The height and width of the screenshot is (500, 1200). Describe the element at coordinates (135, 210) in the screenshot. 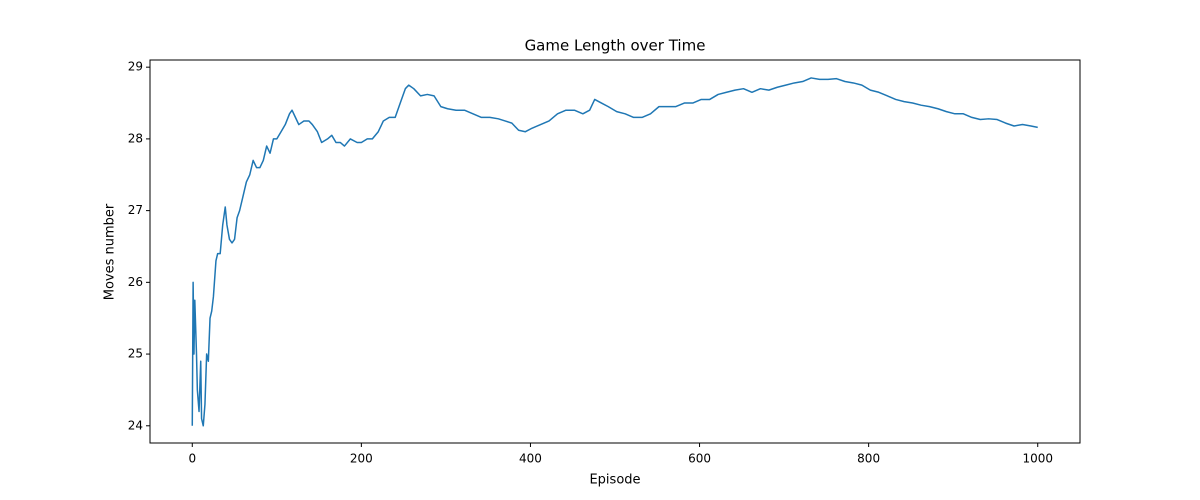

I see `y-tick-label: 27` at that location.